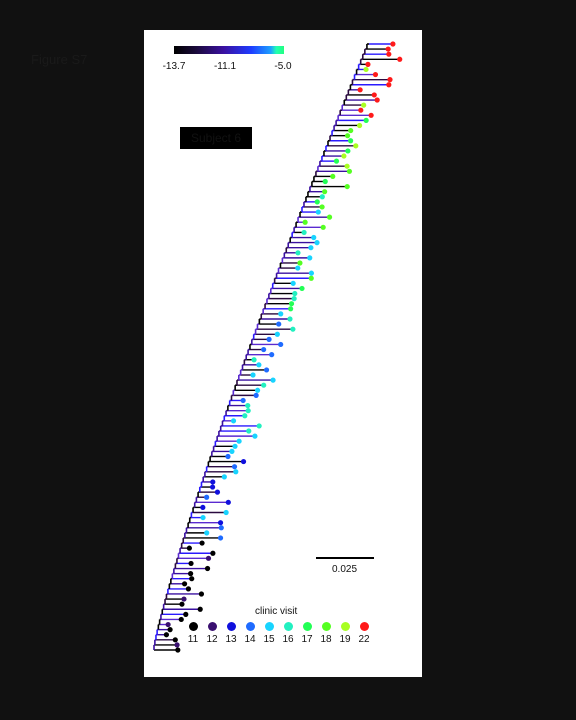  I want to click on legend-label: 12, so click(212, 639).